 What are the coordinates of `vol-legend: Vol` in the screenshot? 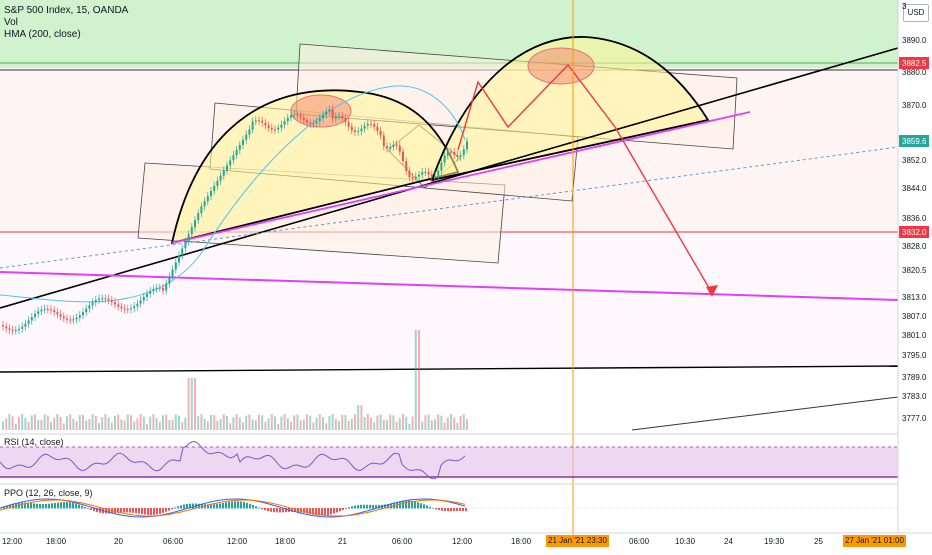 It's located at (11, 23).